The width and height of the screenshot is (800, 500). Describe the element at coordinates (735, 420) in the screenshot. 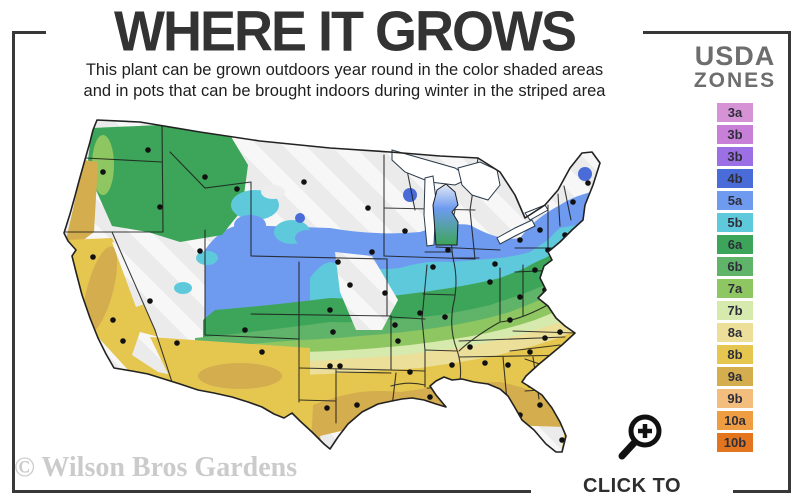

I see `zone-swatch-10a: 10a` at that location.